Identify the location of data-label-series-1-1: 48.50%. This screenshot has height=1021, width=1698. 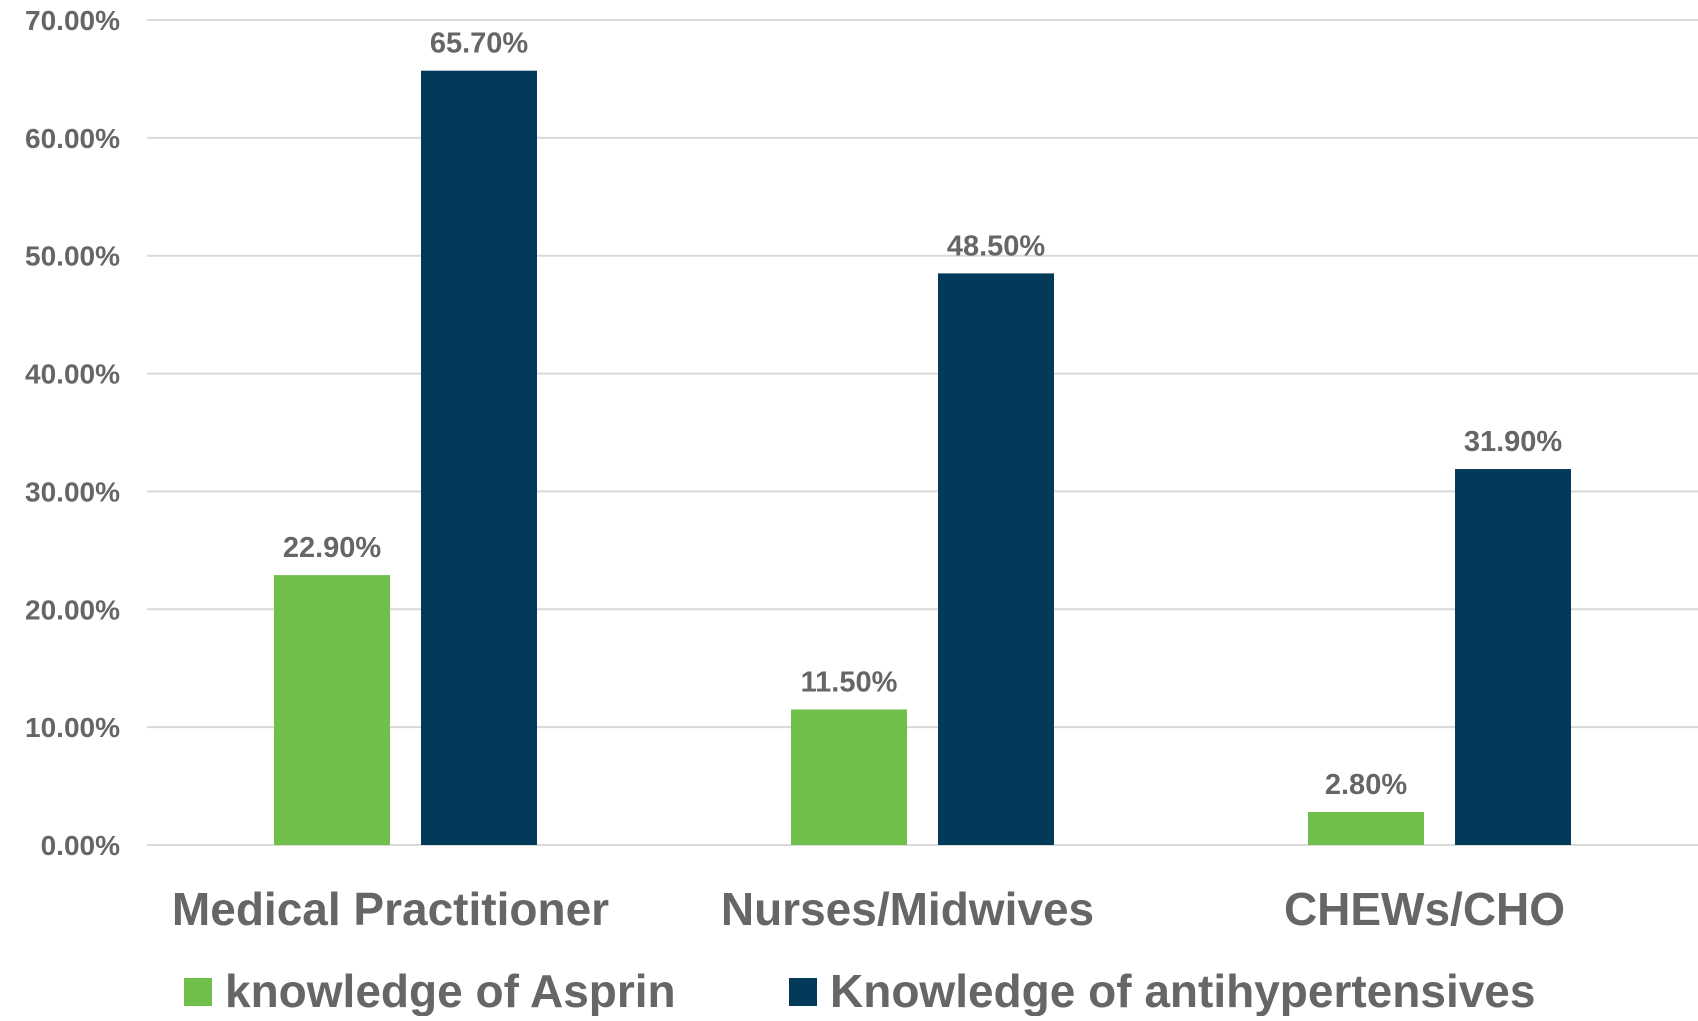
(996, 246).